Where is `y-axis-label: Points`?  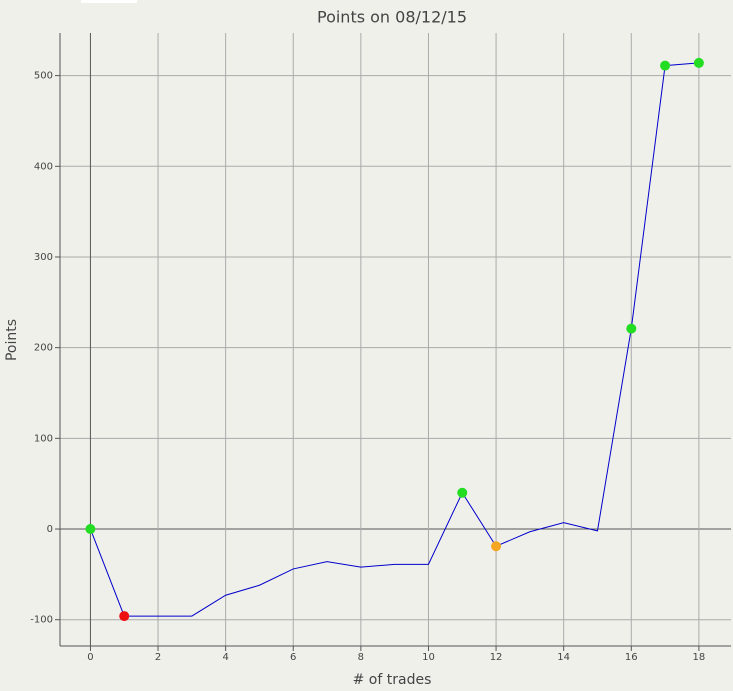
y-axis-label: Points is located at coordinates (12, 340).